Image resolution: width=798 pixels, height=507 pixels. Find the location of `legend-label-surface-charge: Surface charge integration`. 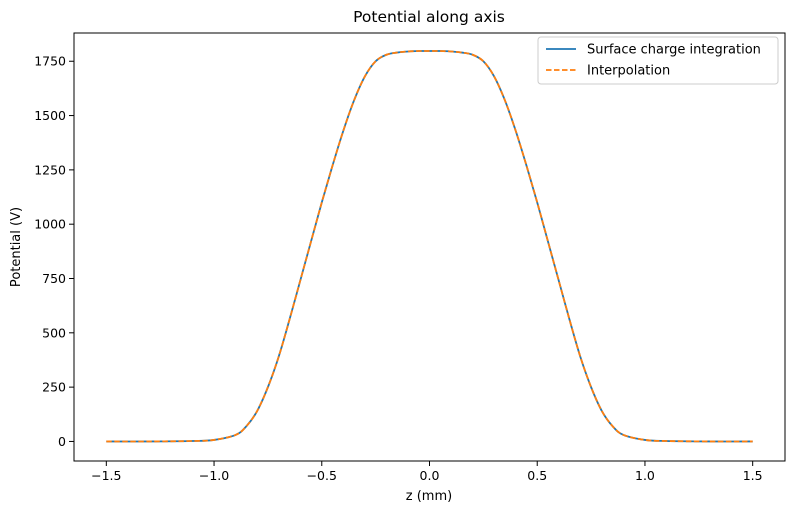

legend-label-surface-charge: Surface charge integration is located at coordinates (674, 50).